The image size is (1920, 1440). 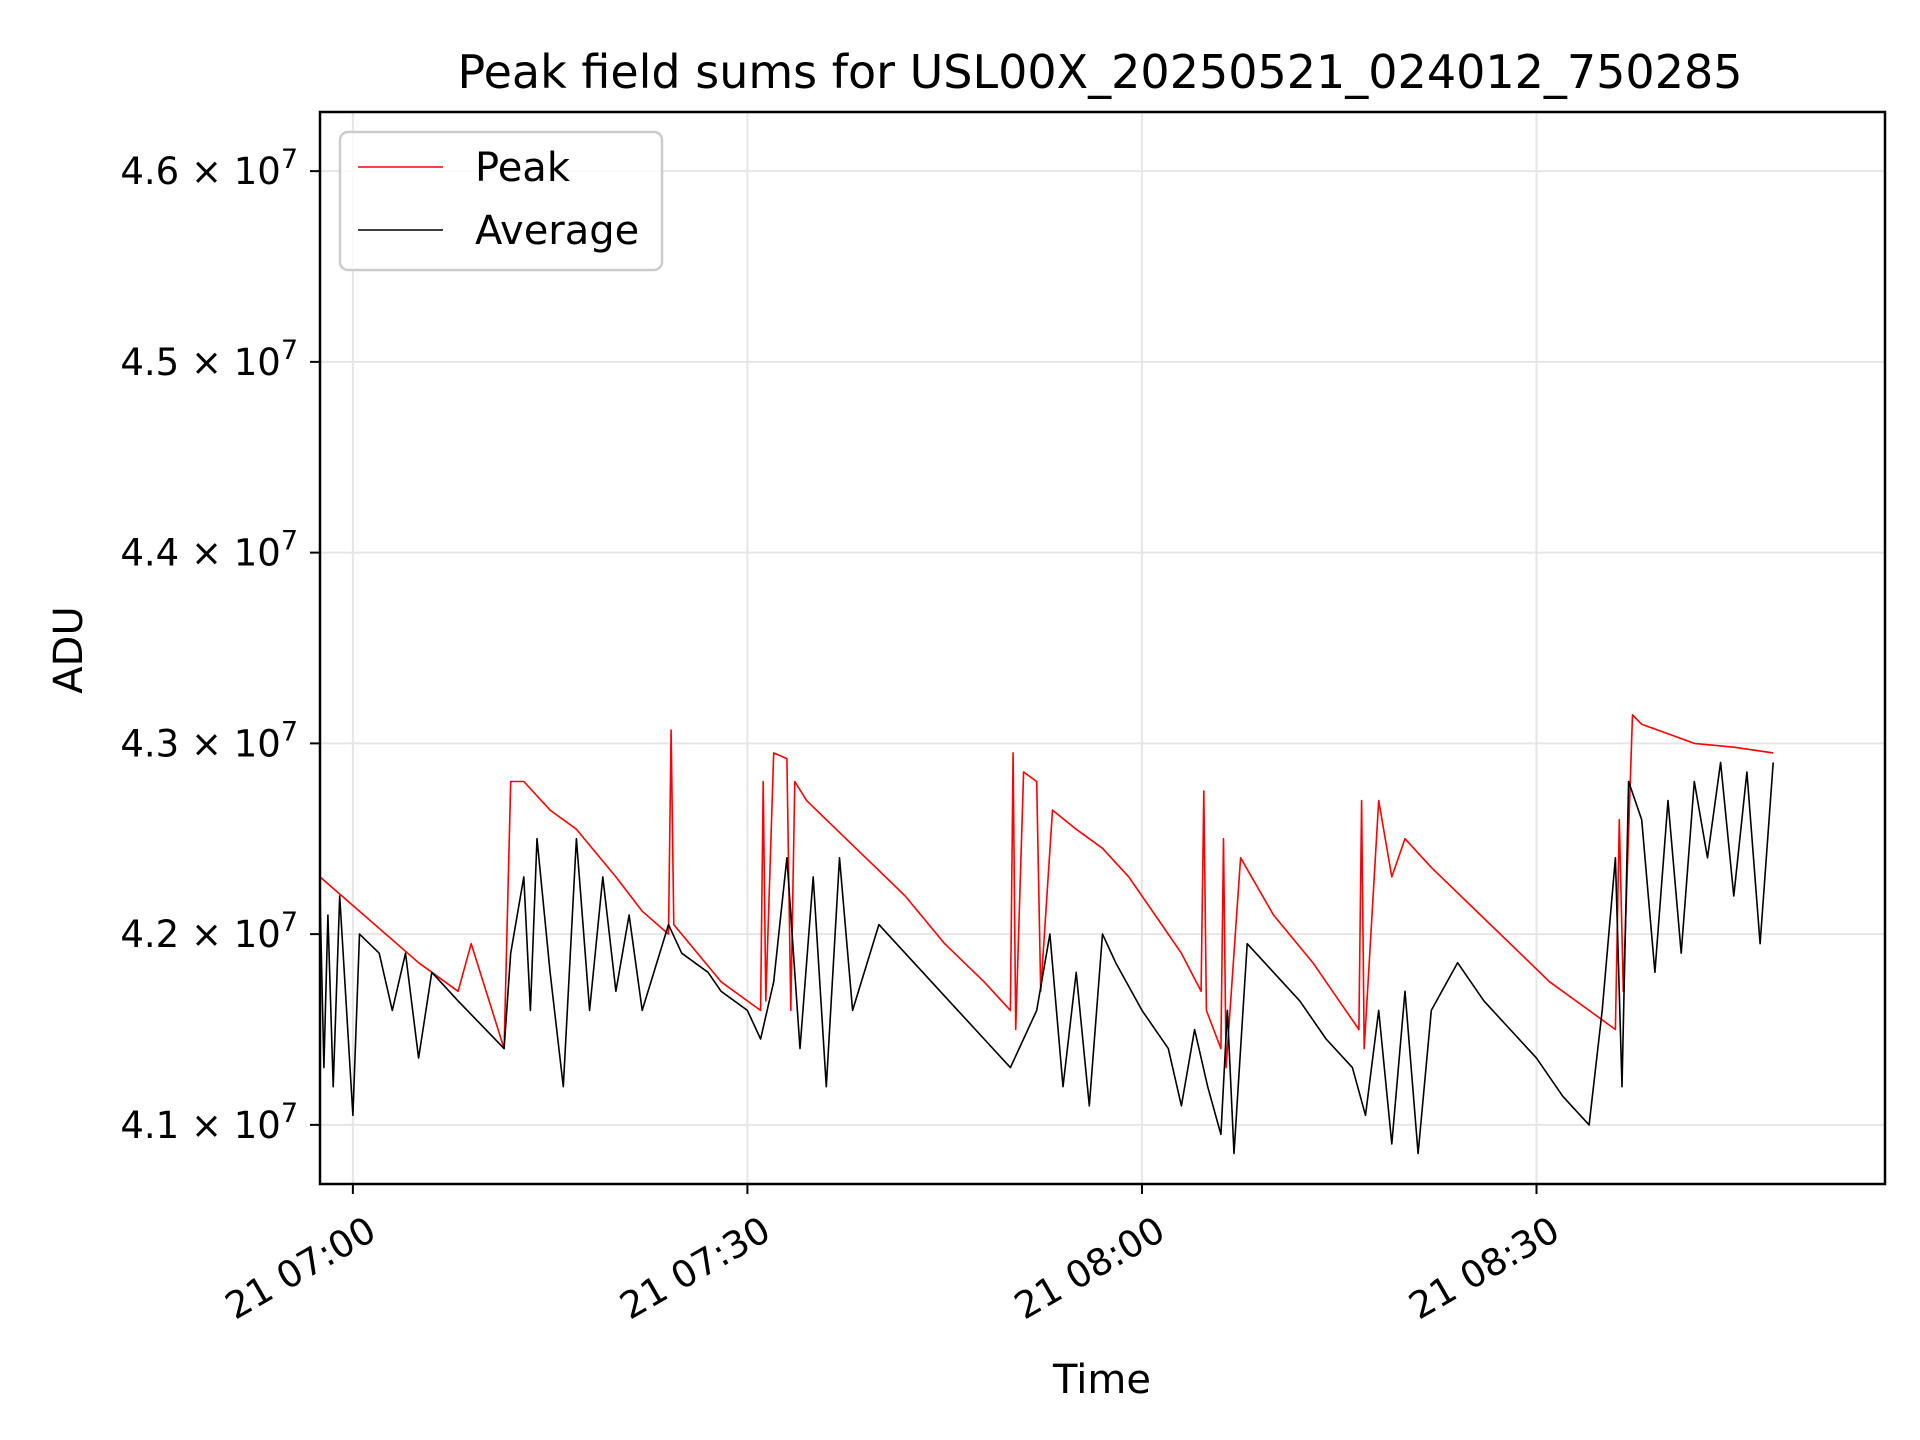 What do you see at coordinates (1101, 1380) in the screenshot?
I see `x-axis-label: Time` at bounding box center [1101, 1380].